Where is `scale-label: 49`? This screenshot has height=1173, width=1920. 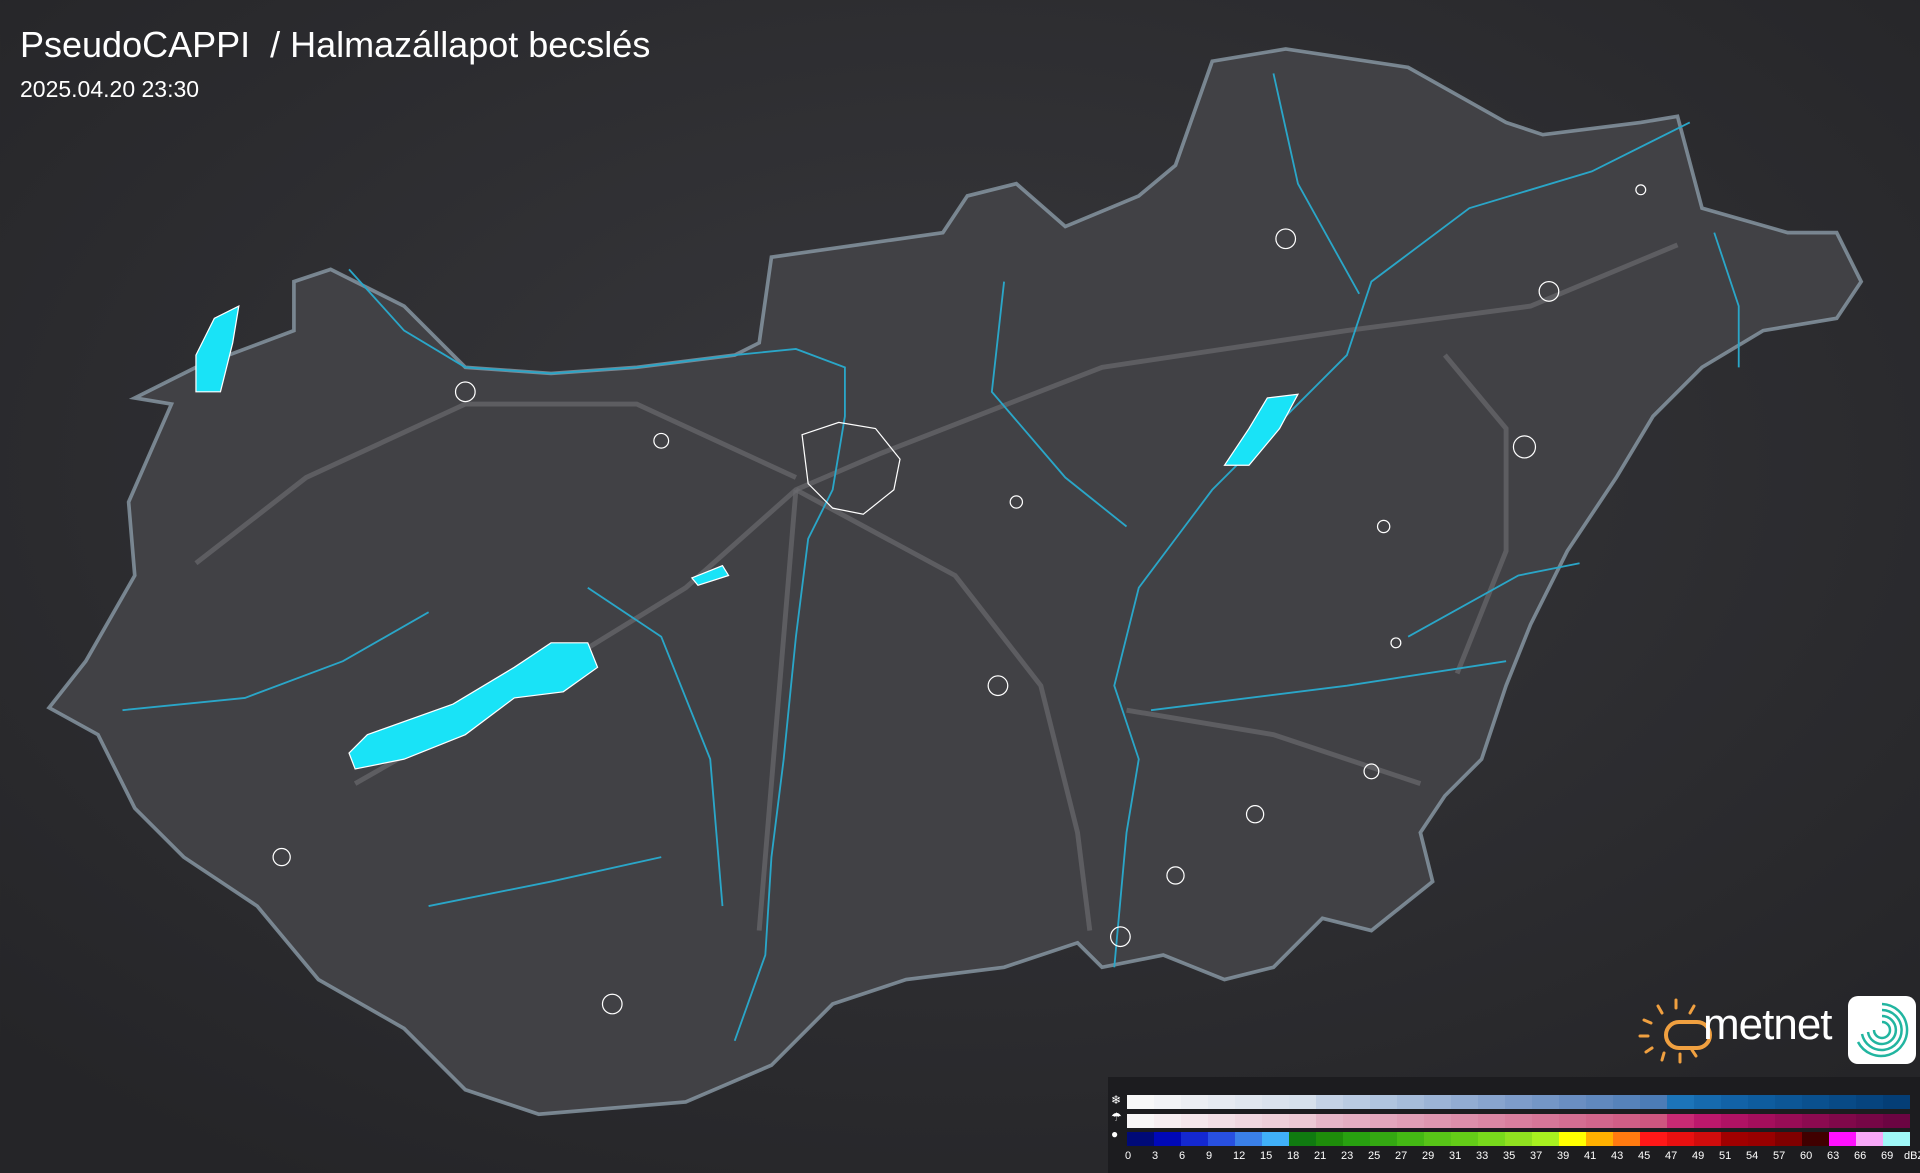
scale-label: 49 is located at coordinates (1698, 1156).